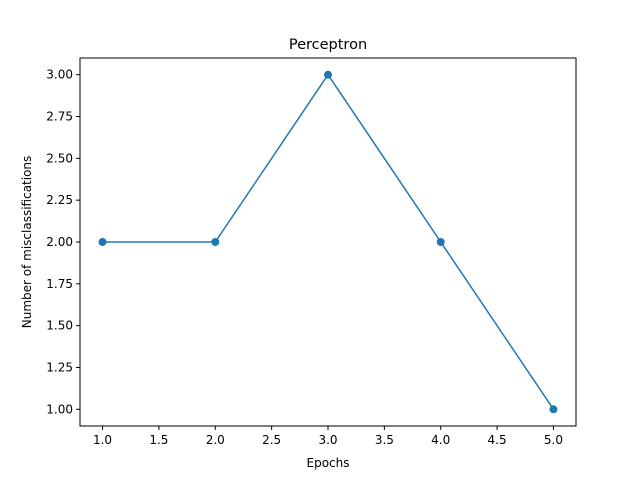  What do you see at coordinates (327, 440) in the screenshot?
I see `x-tick-label: 3.0` at bounding box center [327, 440].